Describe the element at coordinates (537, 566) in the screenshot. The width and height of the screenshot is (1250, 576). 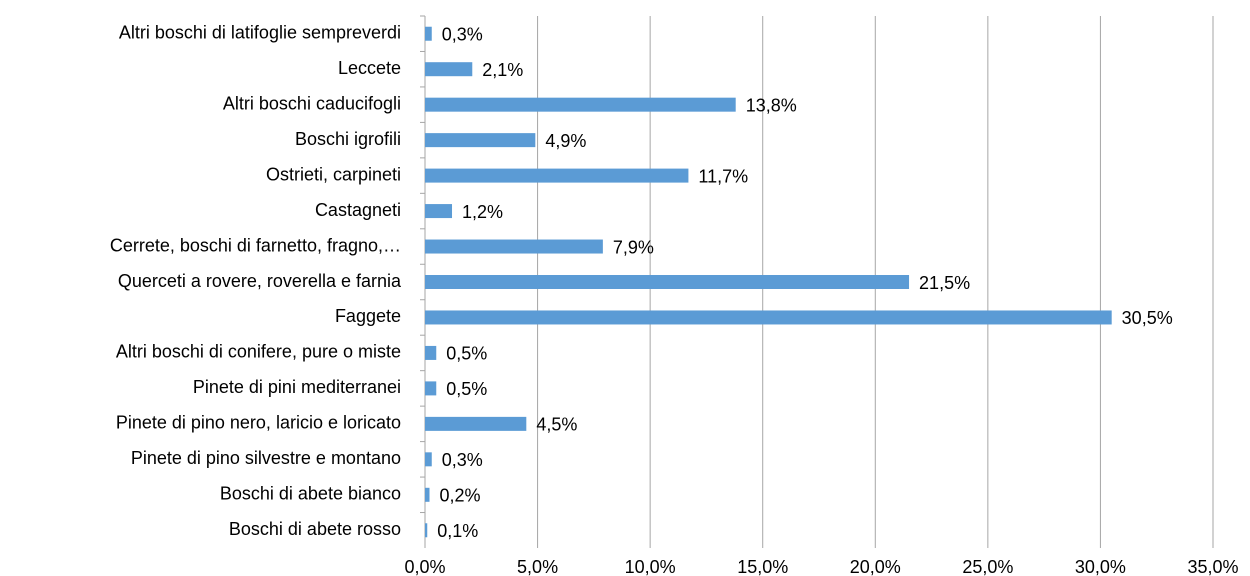
I see `x-tick-label: 5,0%` at that location.